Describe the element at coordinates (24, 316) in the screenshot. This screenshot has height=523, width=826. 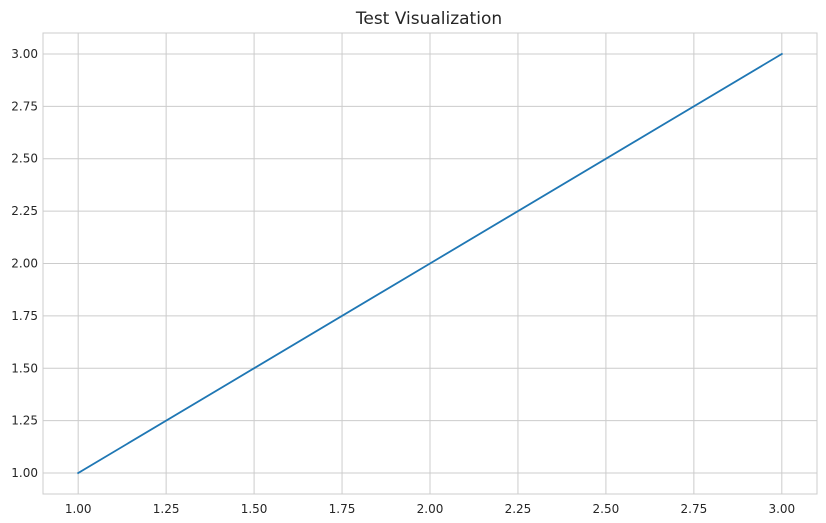
I see `y-tick-label: 1.75` at that location.